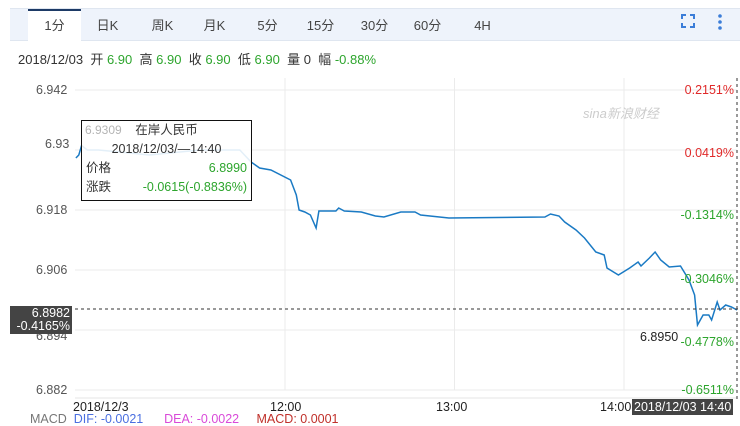 Image resolution: width=740 pixels, height=426 pixels. What do you see at coordinates (52, 210) in the screenshot?
I see `y-tick-label: 6.918` at bounding box center [52, 210].